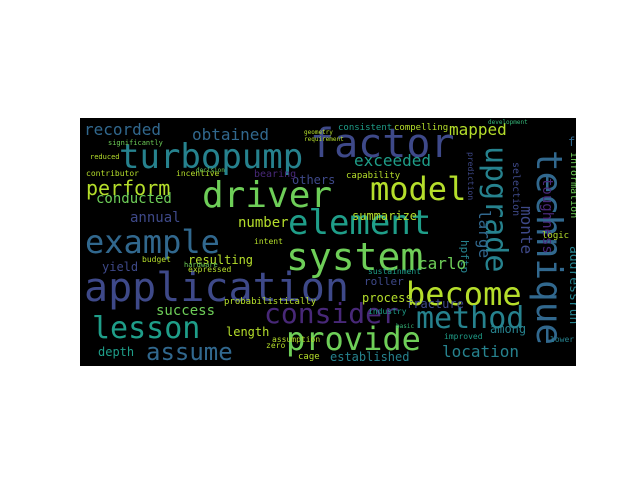 Image resolution: width=640 pixels, height=480 pixels. I want to click on word: conducted, so click(134, 199).